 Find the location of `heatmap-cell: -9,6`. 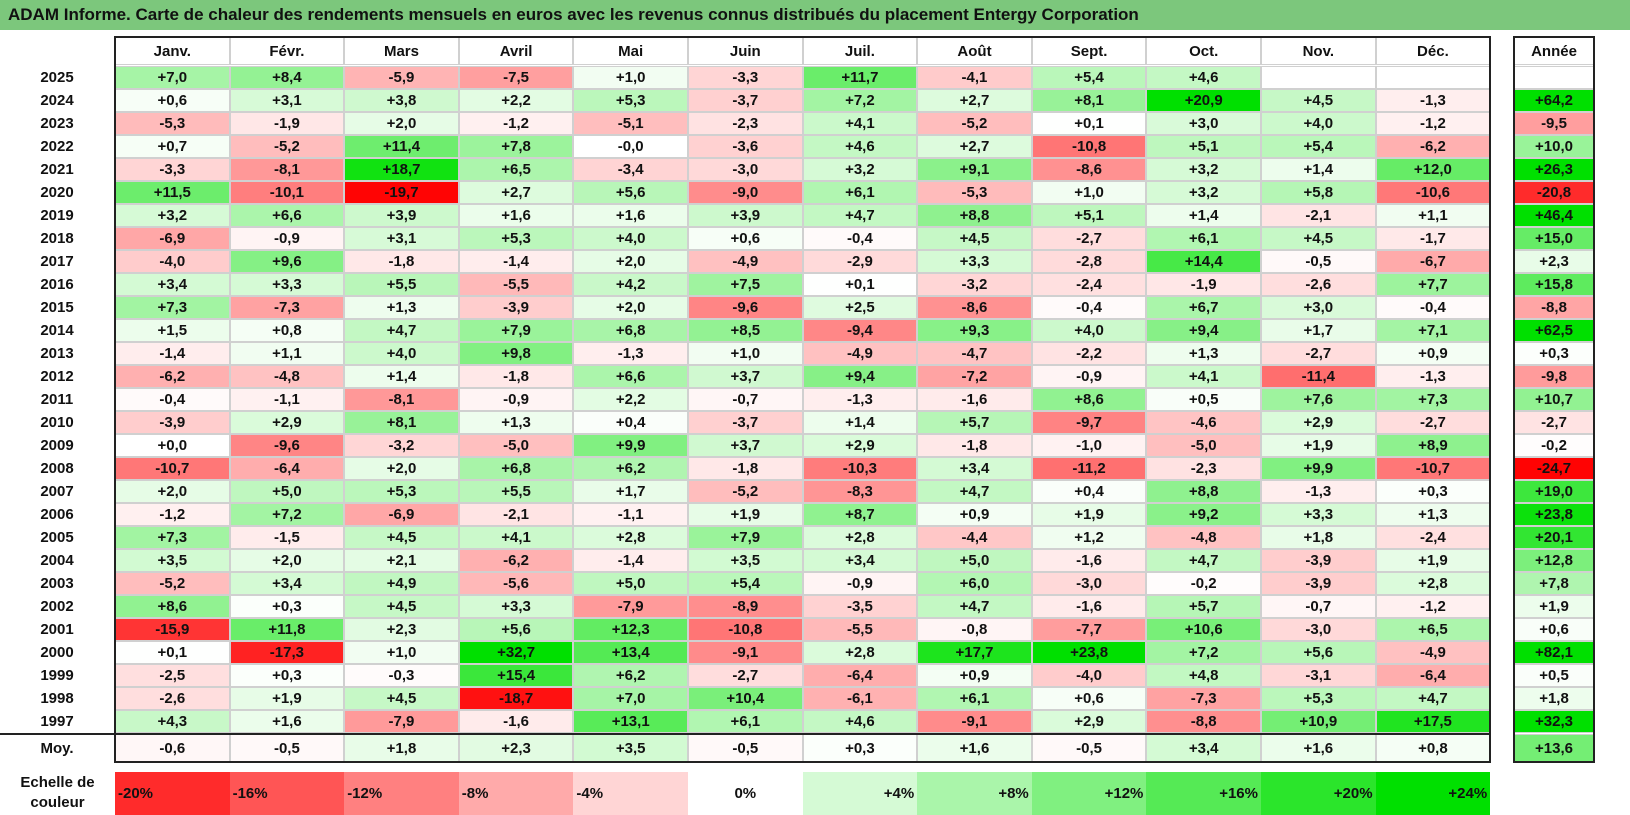

heatmap-cell: -9,6 is located at coordinates (287, 445).